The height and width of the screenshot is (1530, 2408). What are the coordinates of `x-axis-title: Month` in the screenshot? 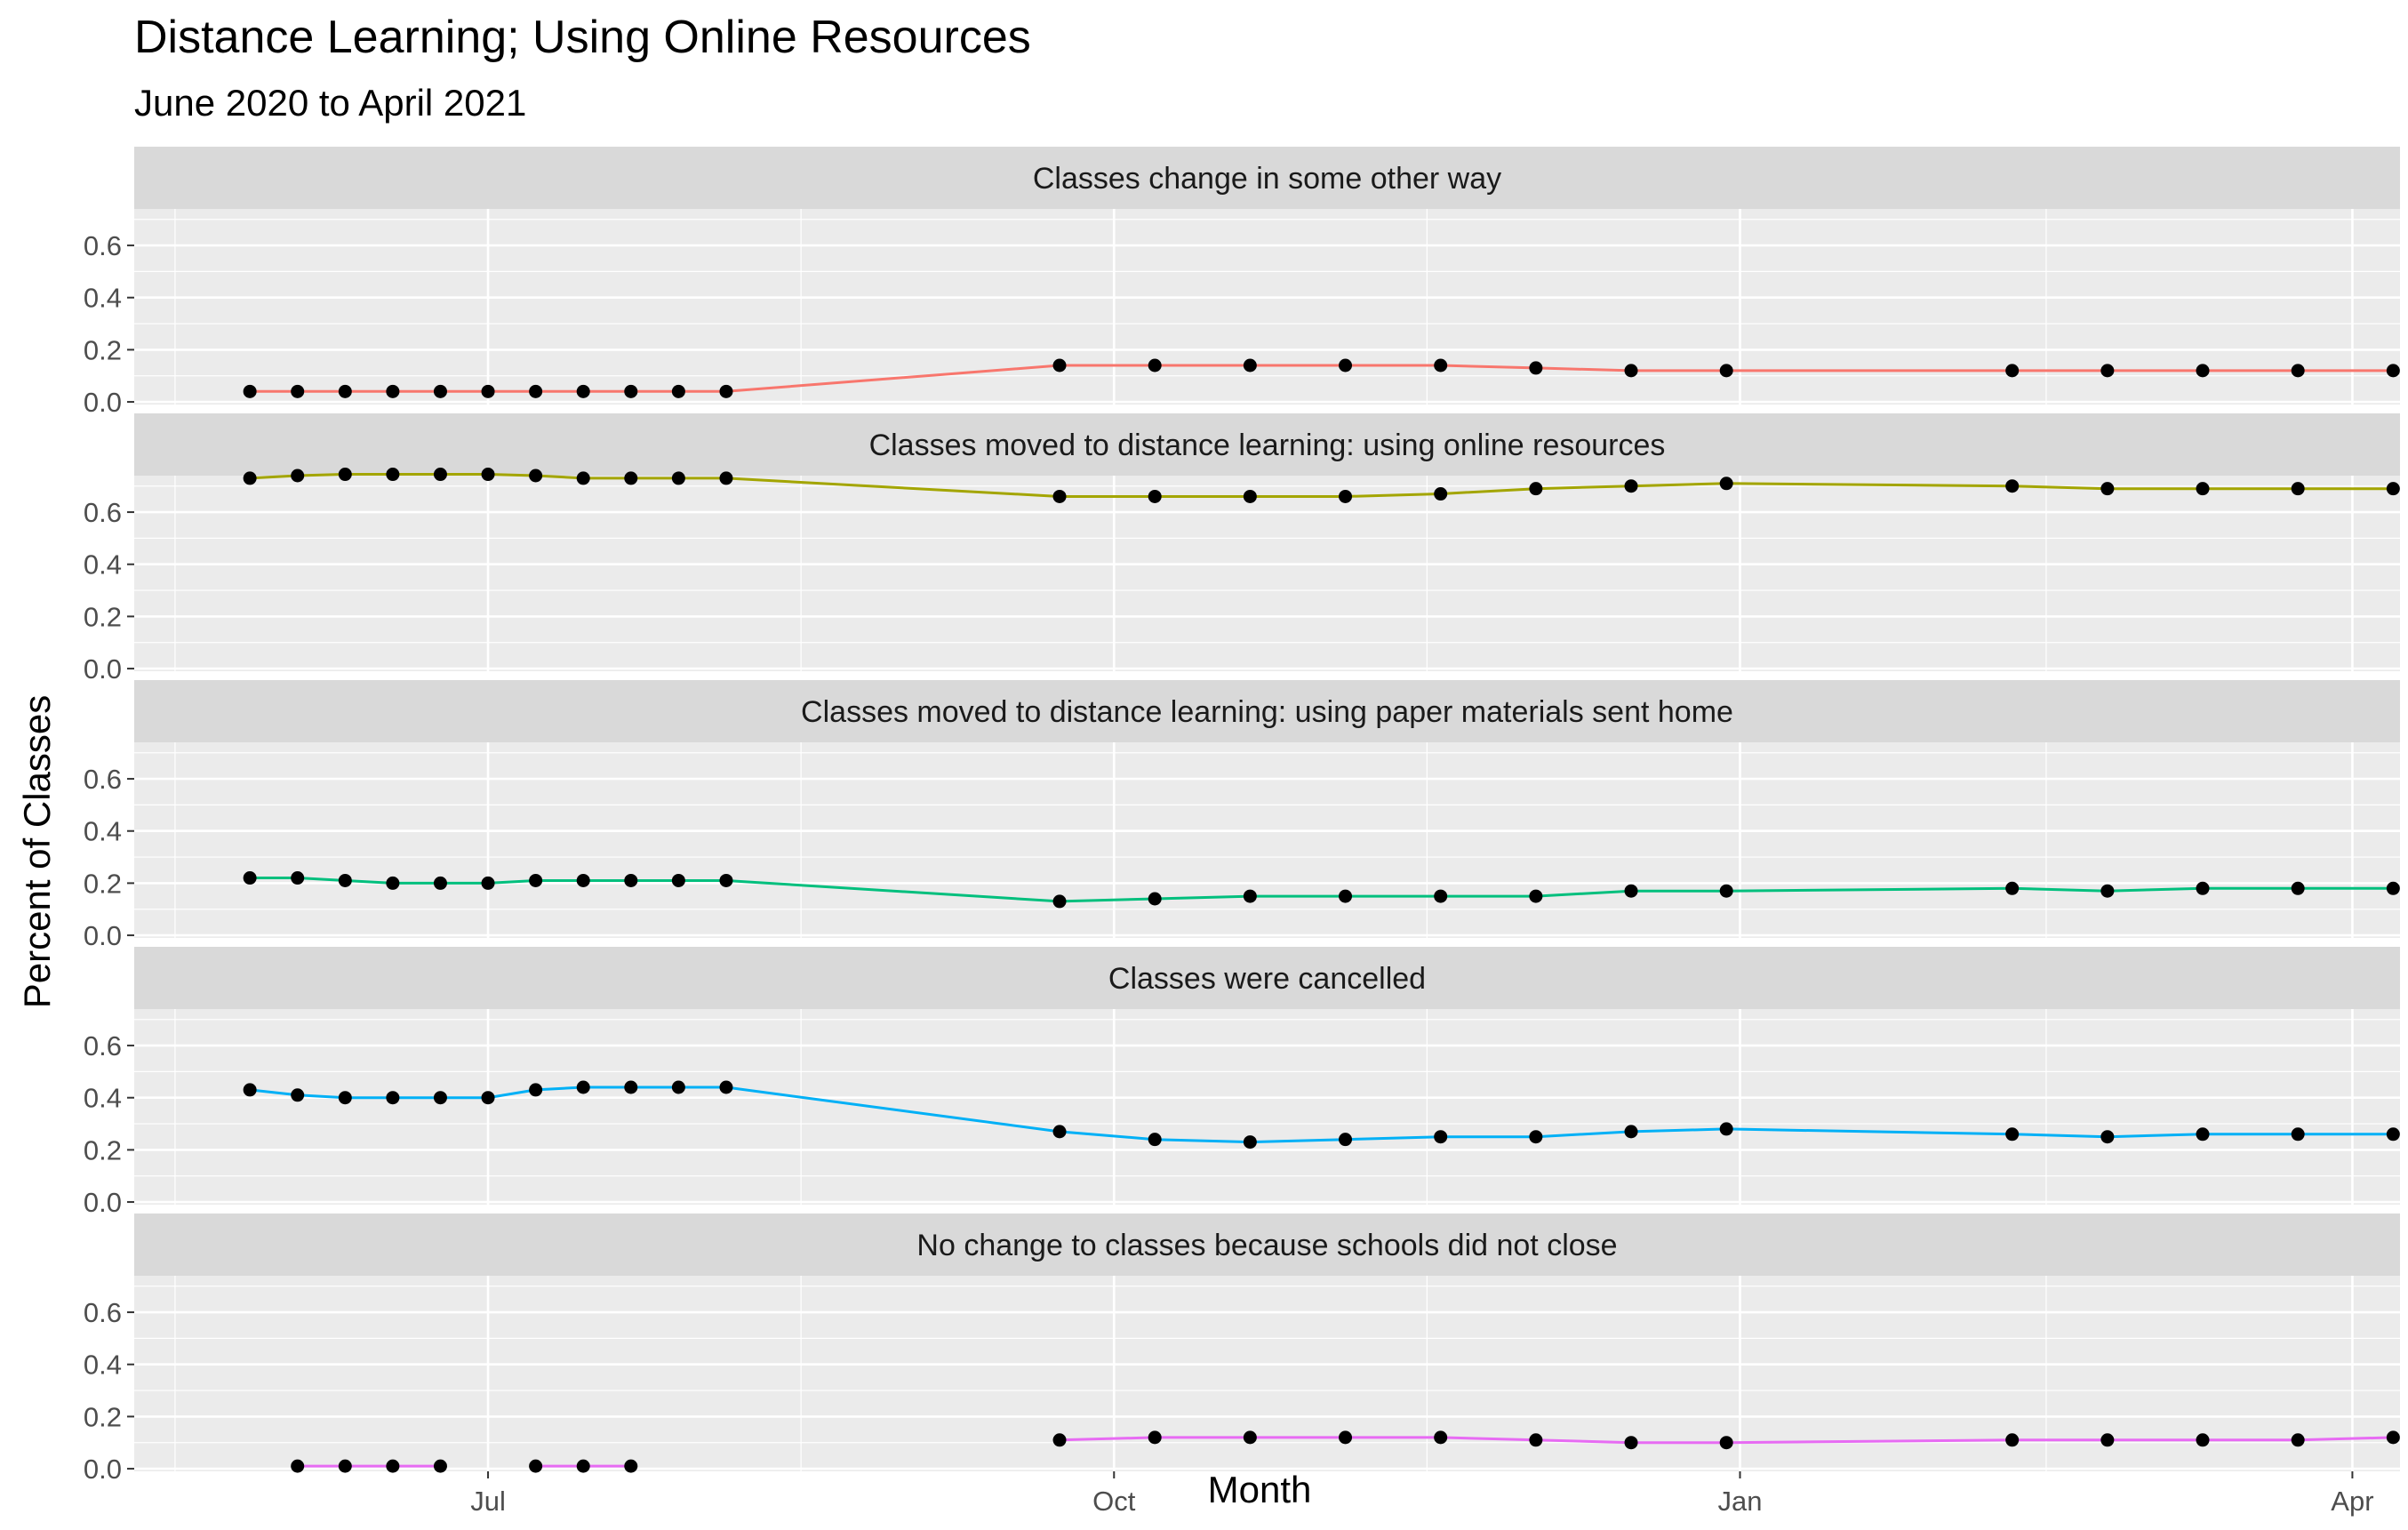 It's located at (1260, 1489).